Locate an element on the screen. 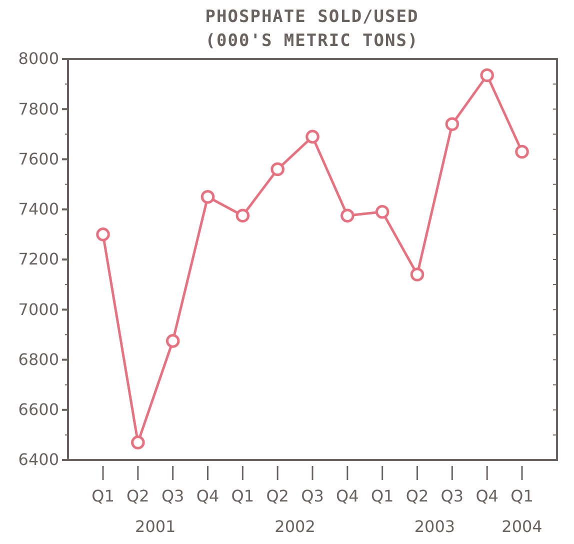  text: 2002 is located at coordinates (295, 526).